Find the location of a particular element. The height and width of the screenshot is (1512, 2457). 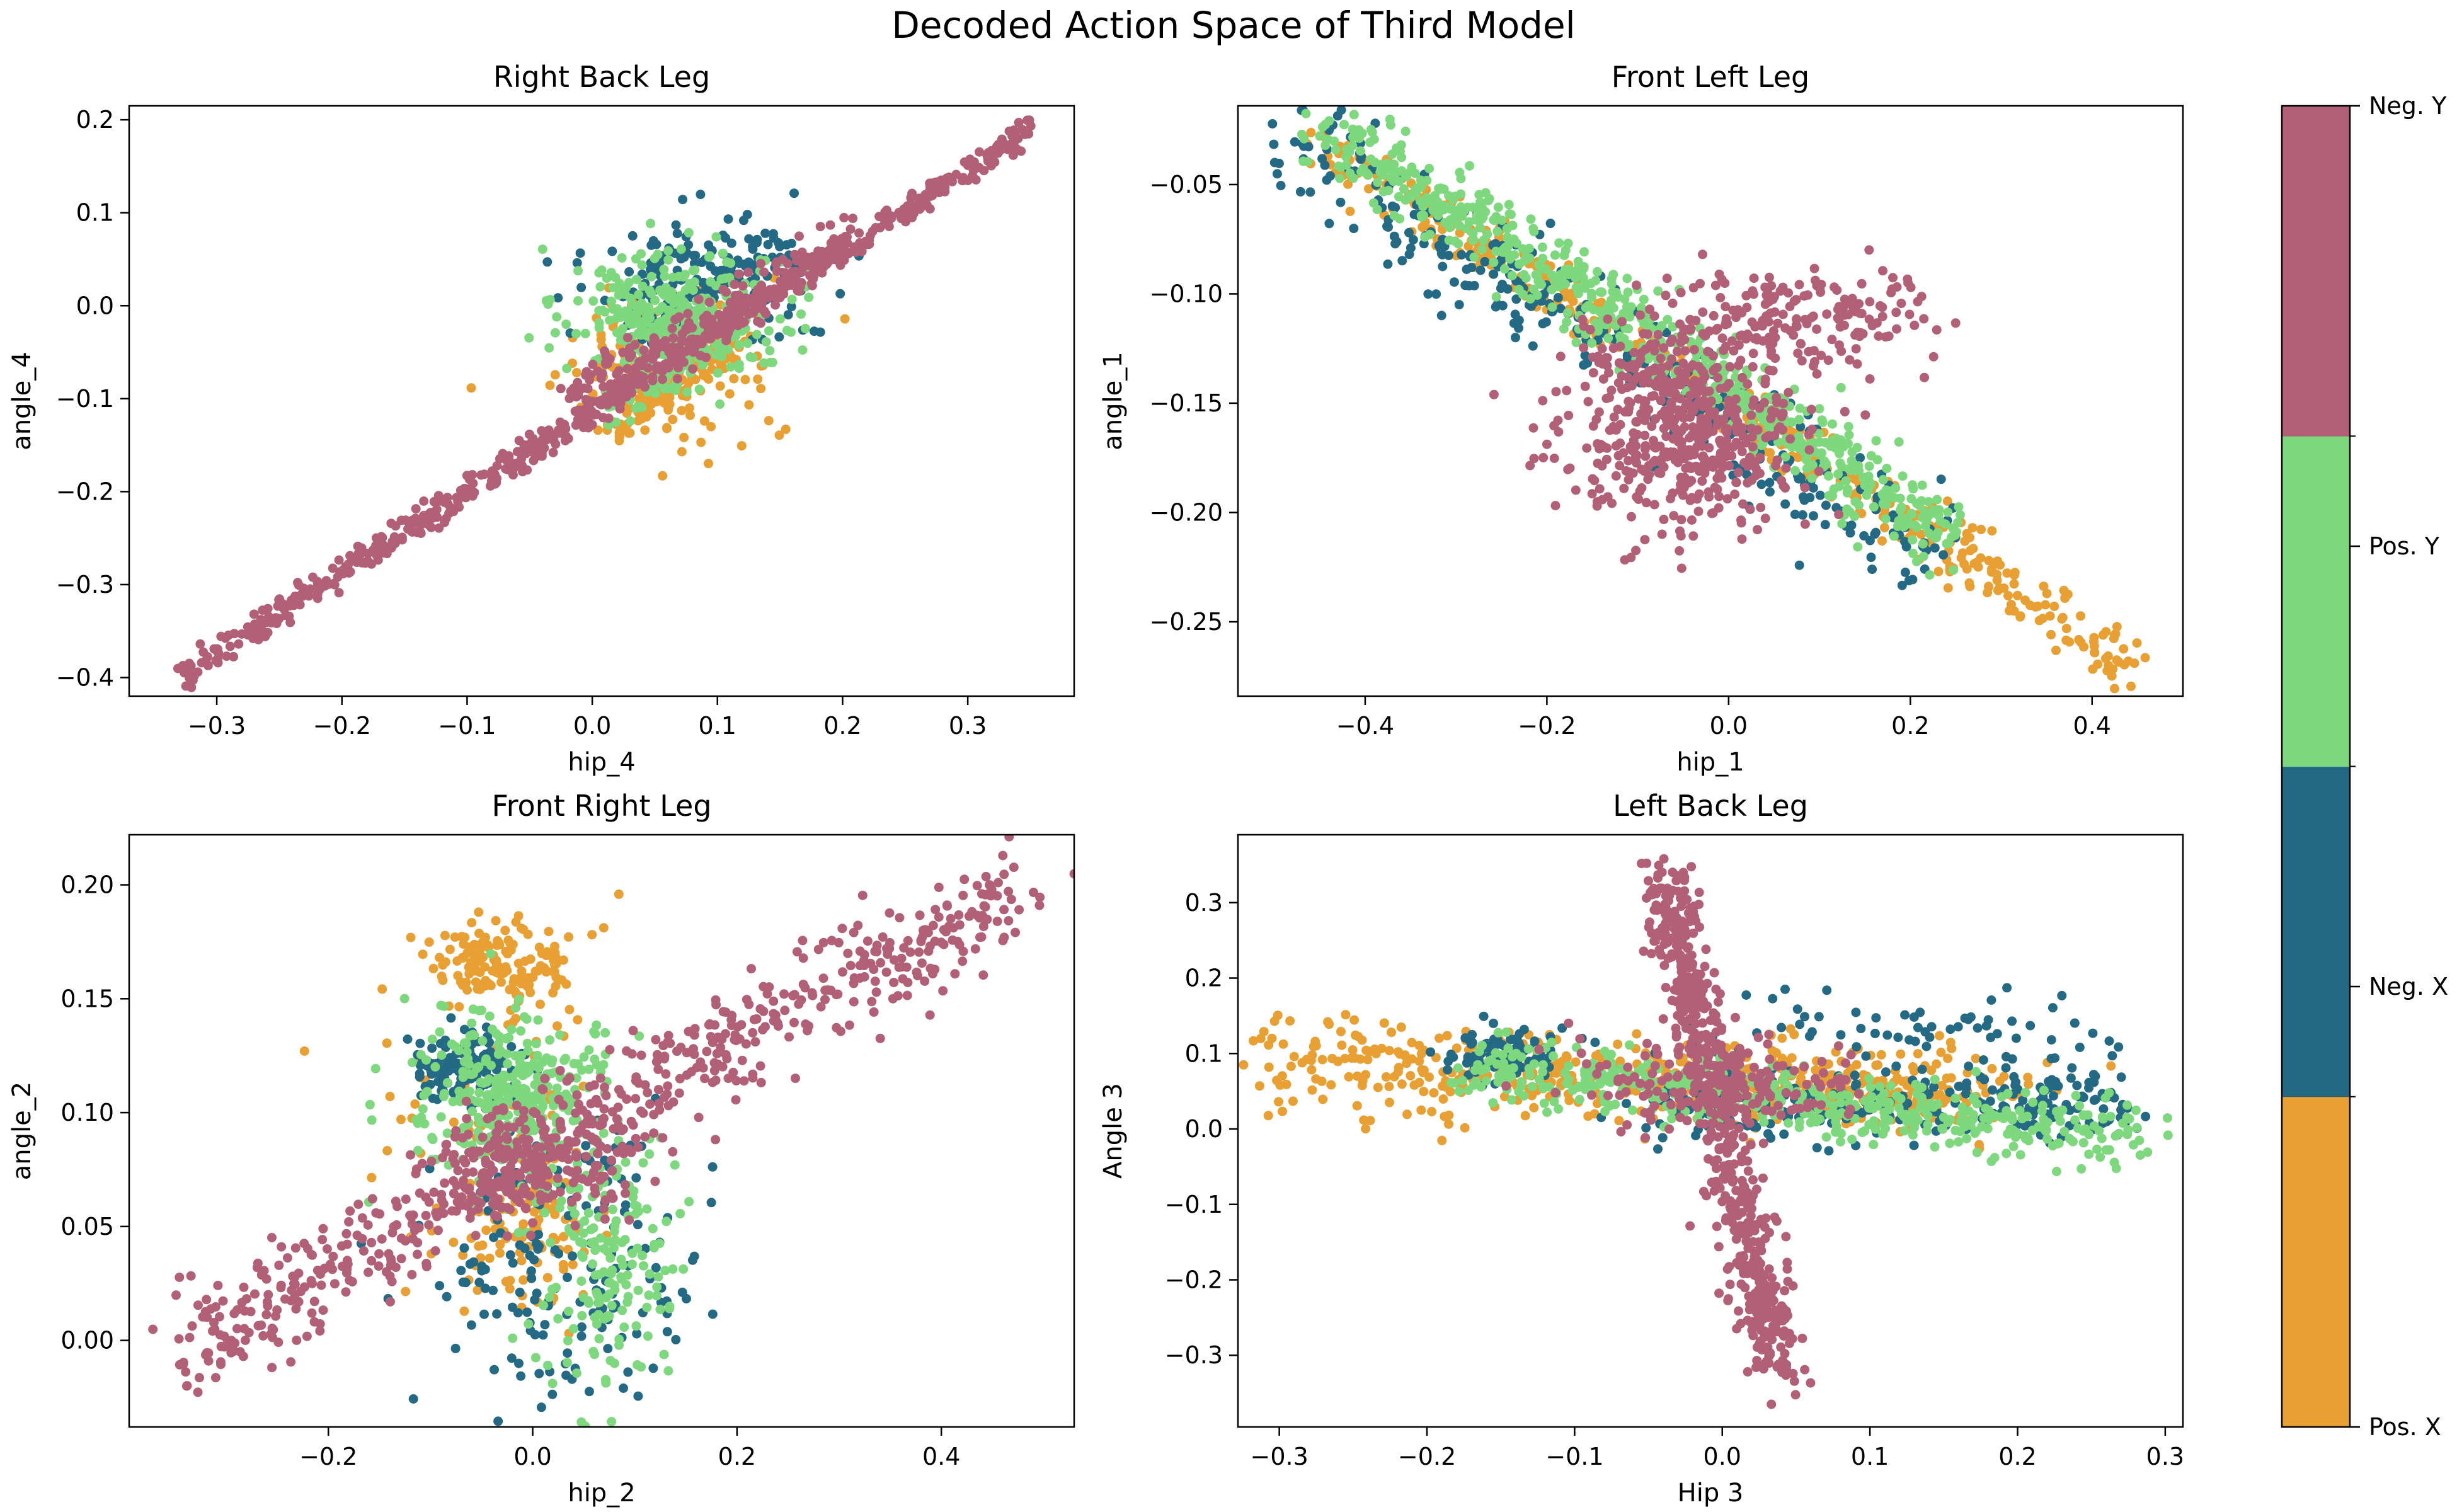

y-axis-label: angle_1 is located at coordinates (1113, 401).